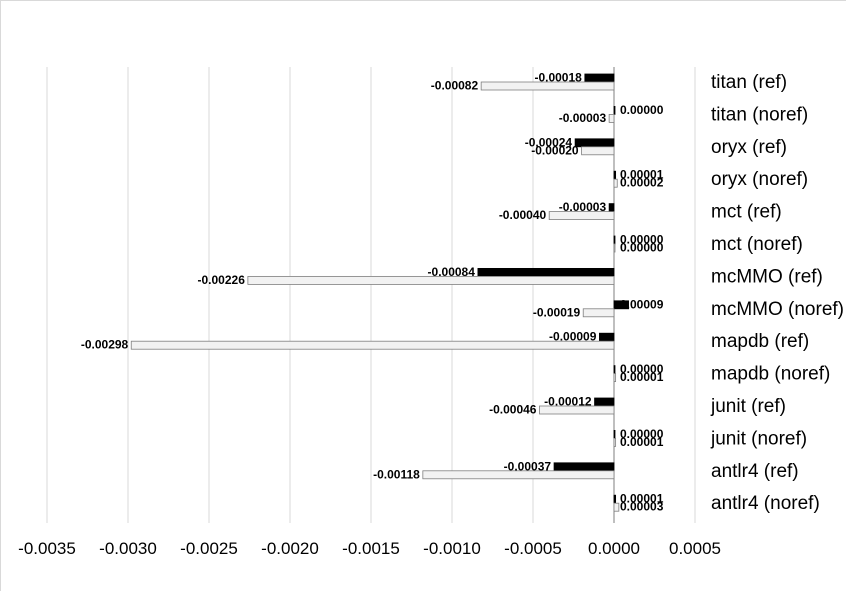 This screenshot has width=846, height=591. I want to click on data-label: -0.00118, so click(396, 474).